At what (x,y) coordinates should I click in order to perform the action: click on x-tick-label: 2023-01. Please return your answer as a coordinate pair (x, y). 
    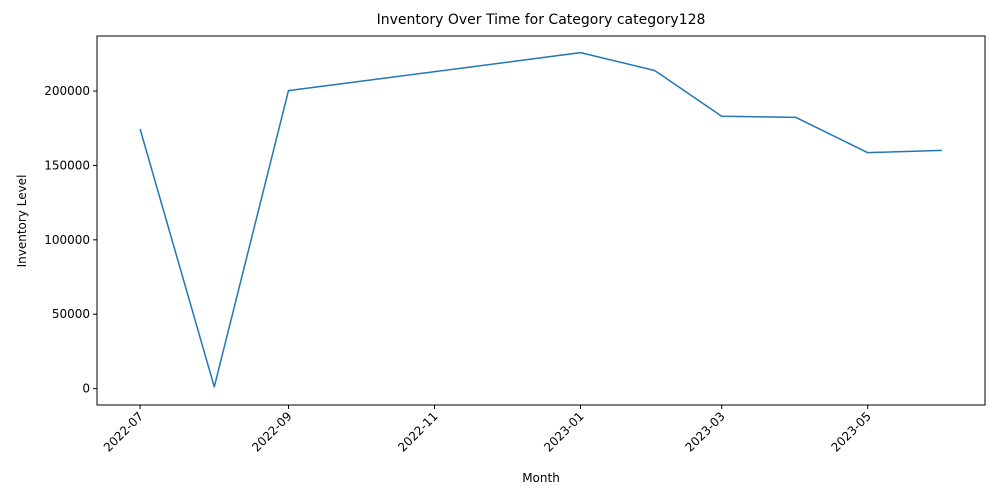
    Looking at the image, I should click on (563, 431).